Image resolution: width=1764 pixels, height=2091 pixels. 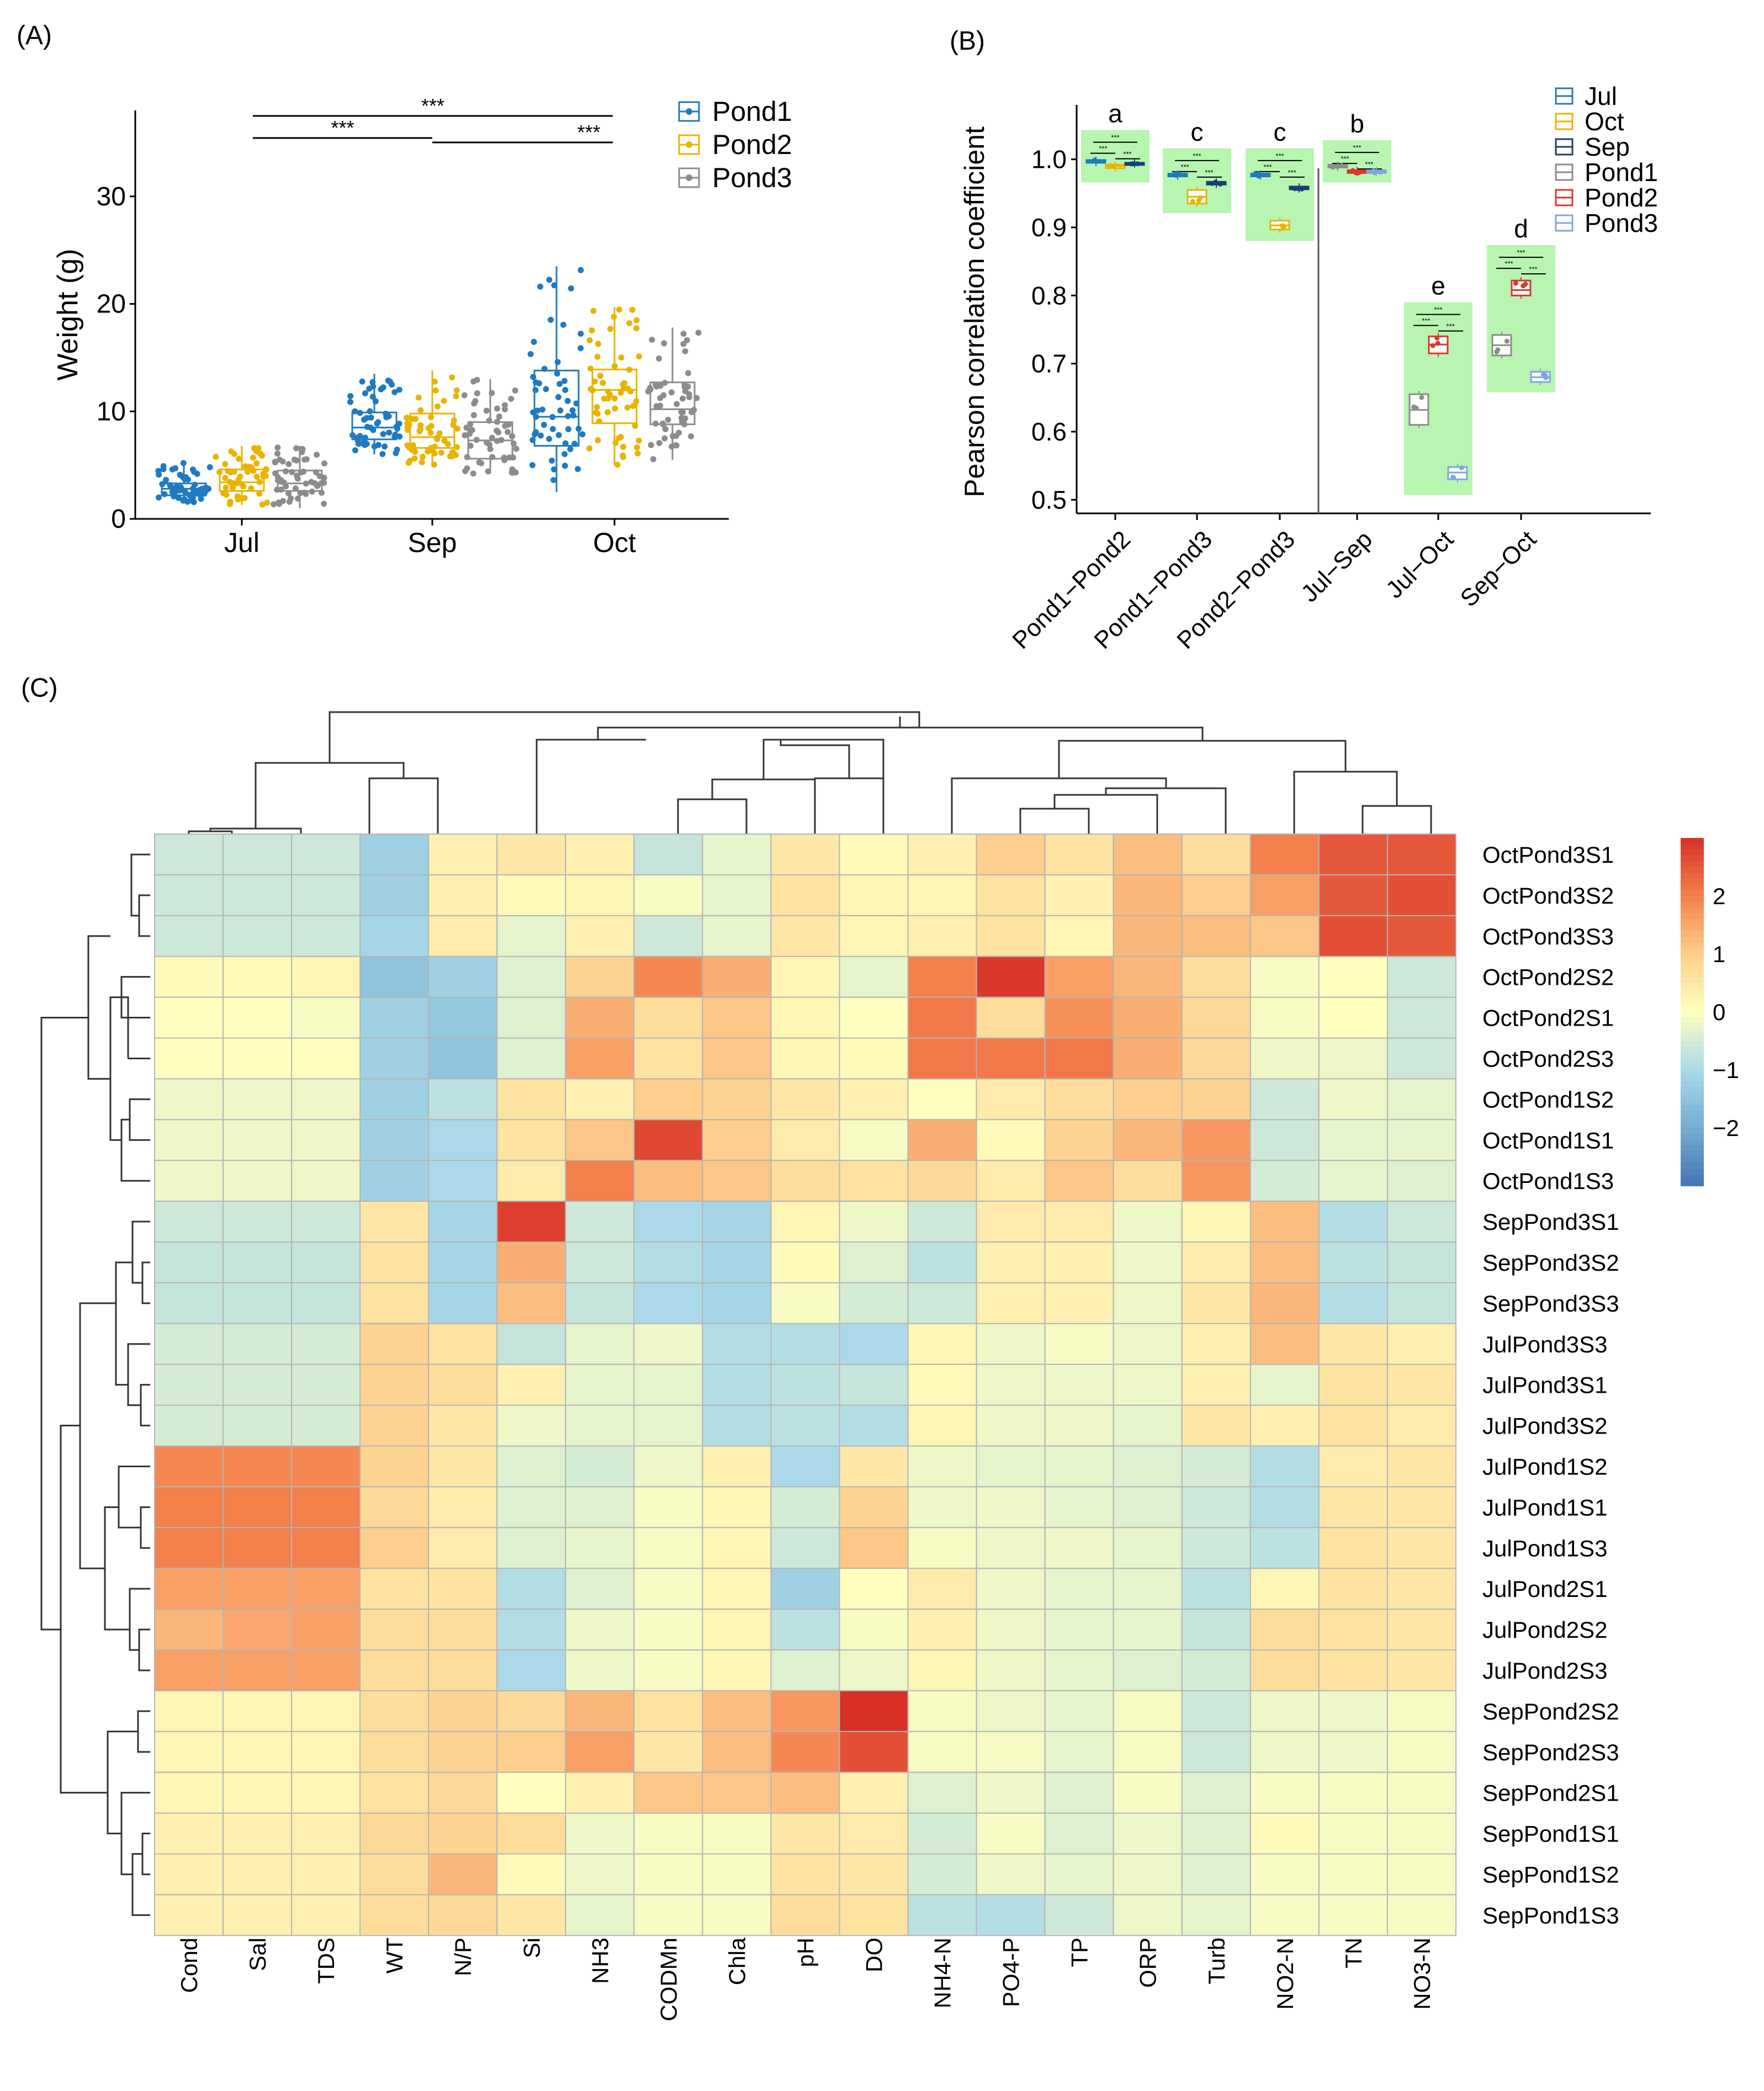 I want to click on chart-a-legend-label: Pond1, so click(x=752, y=111).